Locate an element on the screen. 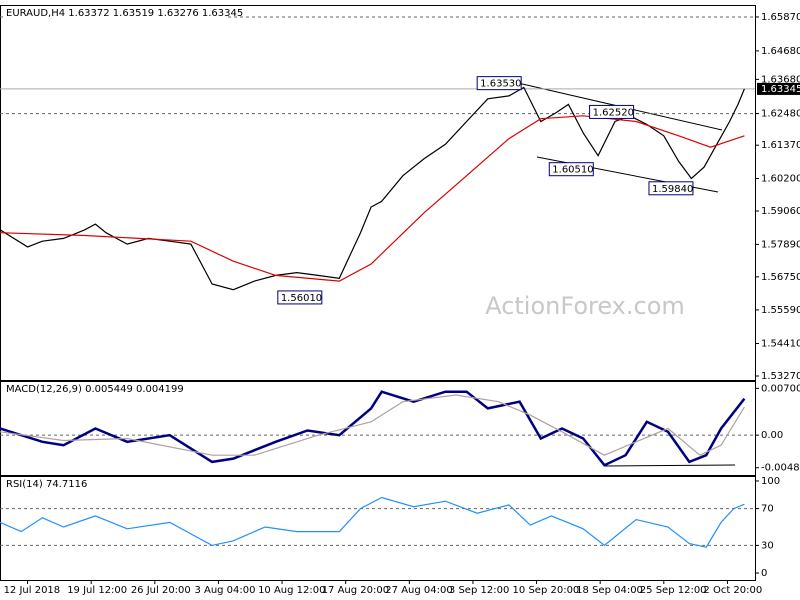 The width and height of the screenshot is (800, 600). last-price-box is located at coordinates (778, 88).